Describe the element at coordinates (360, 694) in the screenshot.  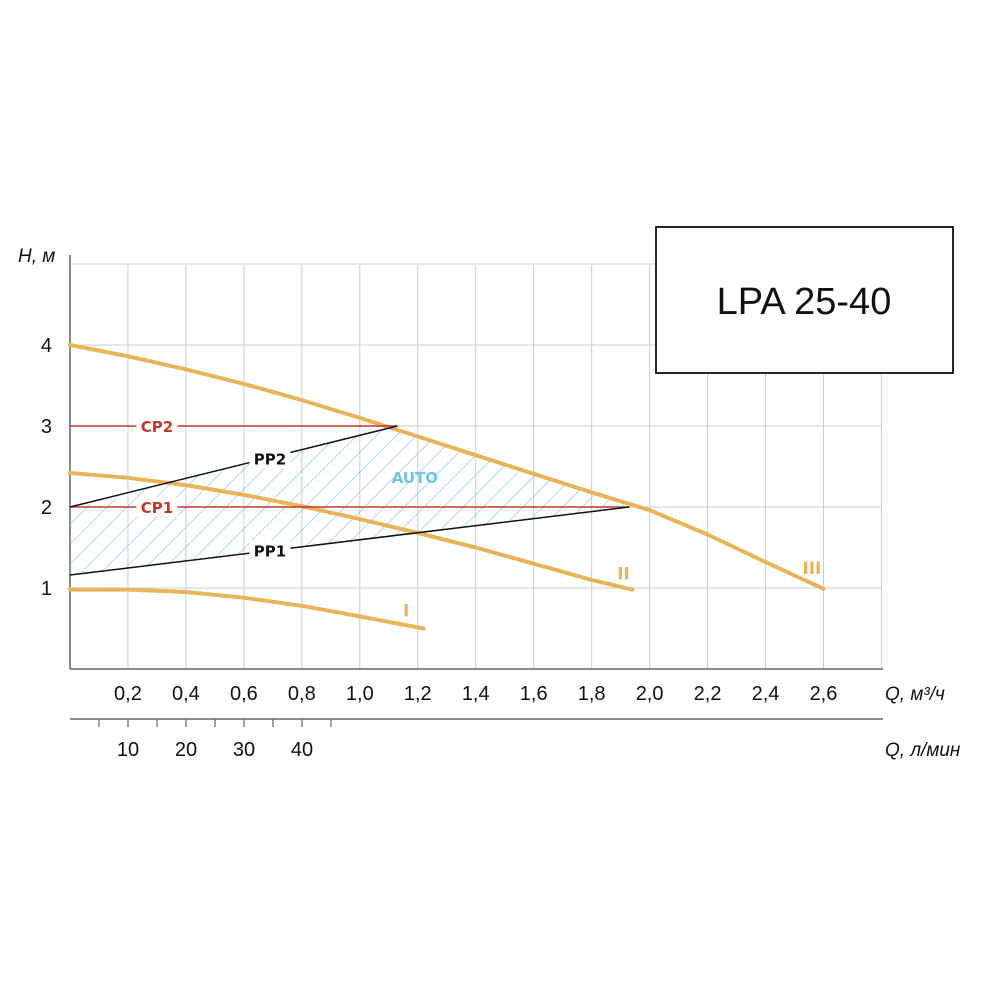
I see `x-tick-label: 1,0` at that location.